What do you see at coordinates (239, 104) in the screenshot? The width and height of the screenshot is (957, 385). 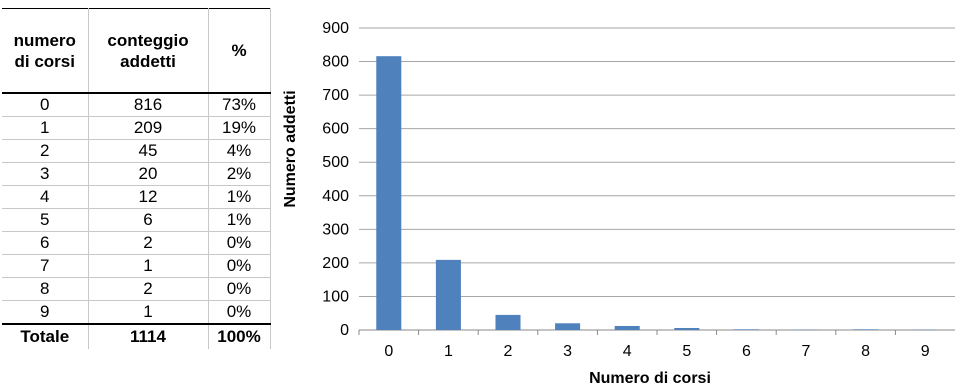 I see `cell-percent: 73%` at bounding box center [239, 104].